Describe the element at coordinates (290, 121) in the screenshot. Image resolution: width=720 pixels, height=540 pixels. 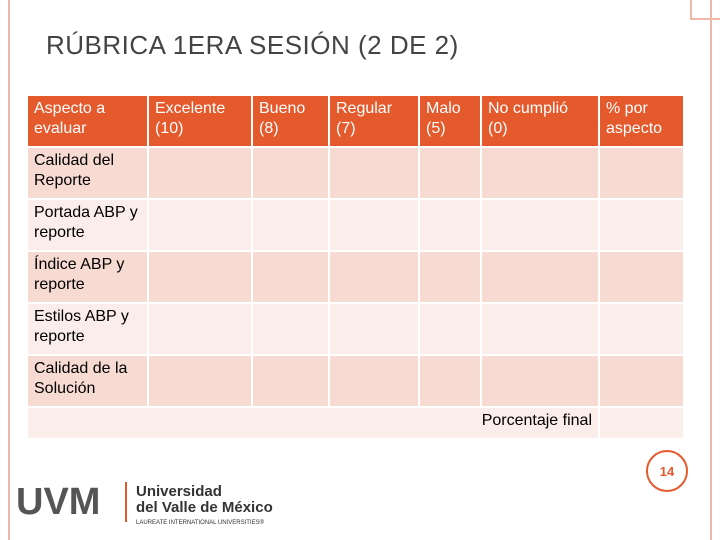
I see `header-cell: Bueno (8)` at that location.